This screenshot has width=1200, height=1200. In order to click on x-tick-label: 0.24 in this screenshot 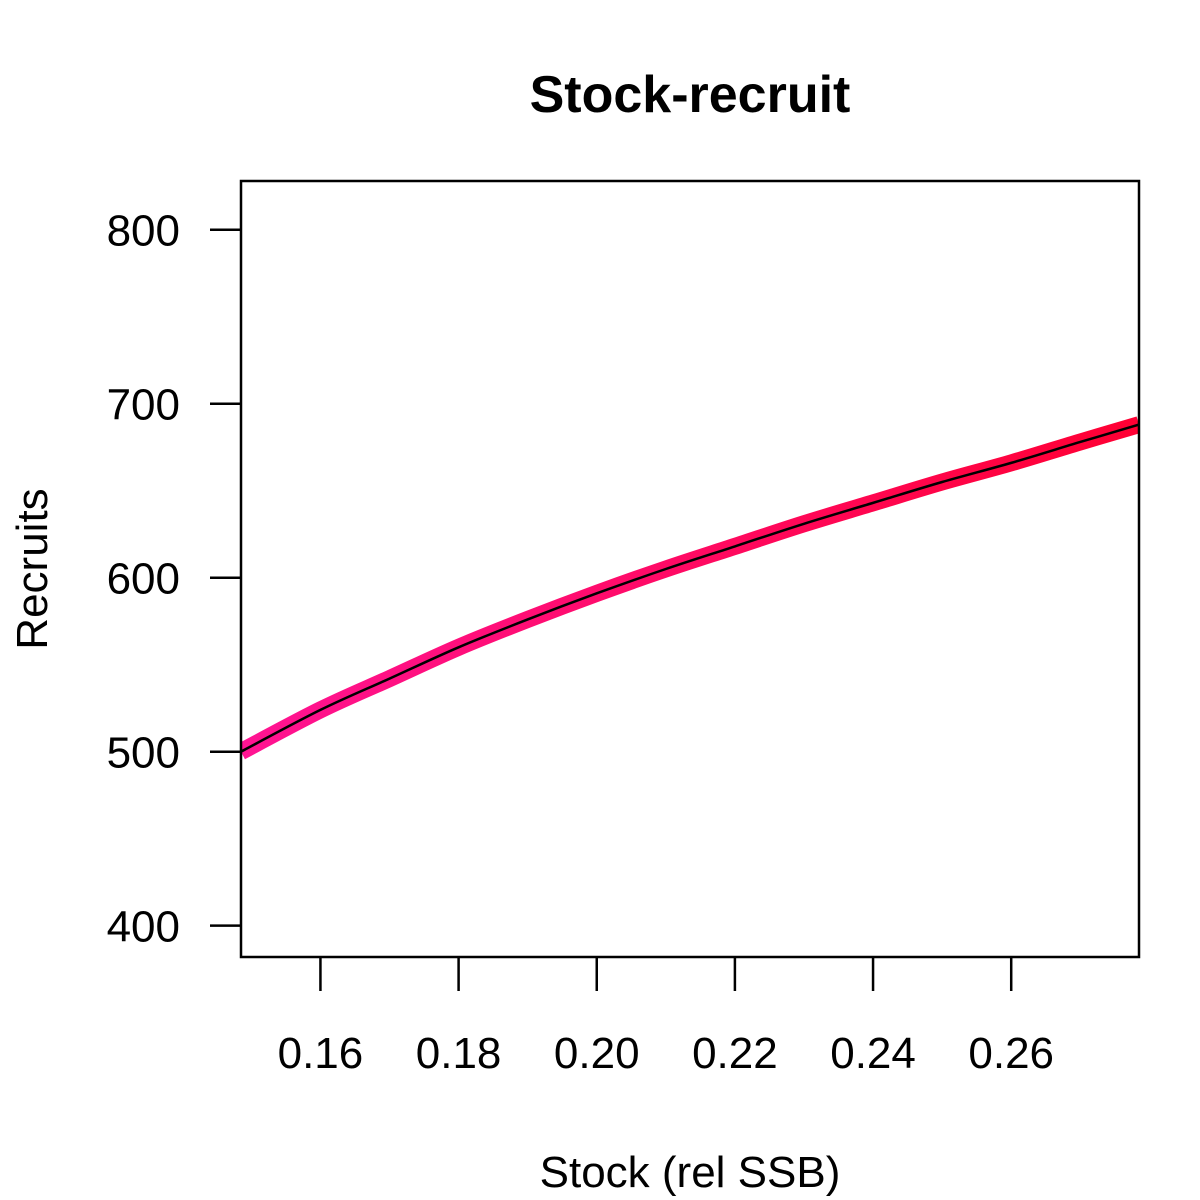, I will do `click(873, 1053)`.